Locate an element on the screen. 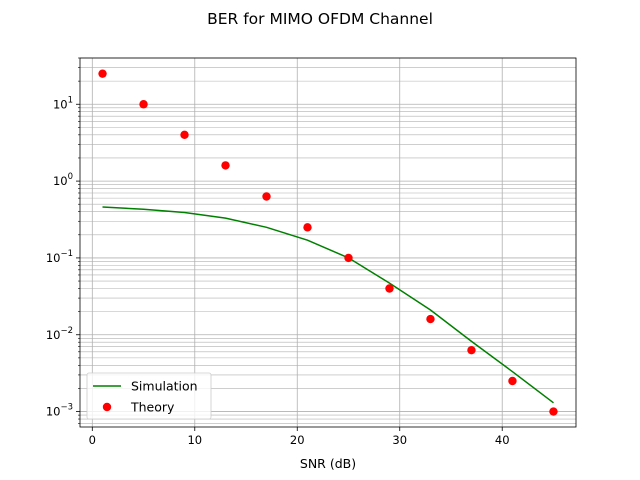 This screenshot has width=640, height=480. x-tick-label: 20 is located at coordinates (297, 440).